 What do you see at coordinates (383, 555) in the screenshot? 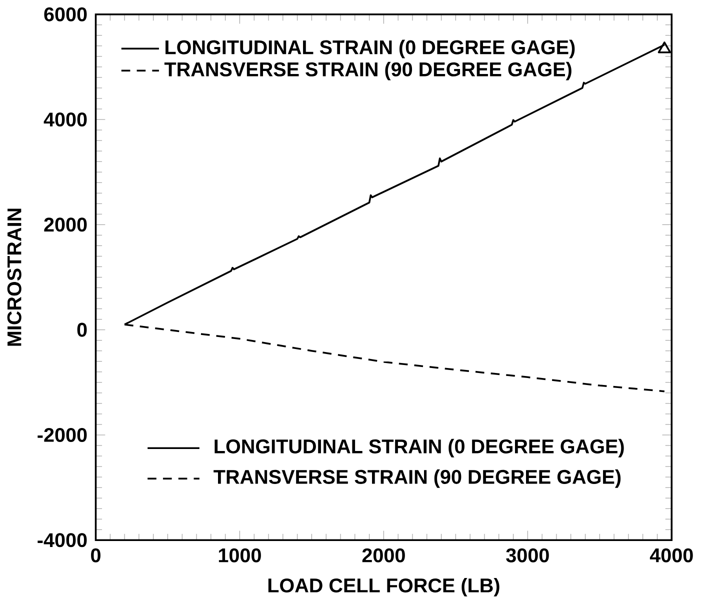
I see `x-tick-label: 2000` at bounding box center [383, 555].